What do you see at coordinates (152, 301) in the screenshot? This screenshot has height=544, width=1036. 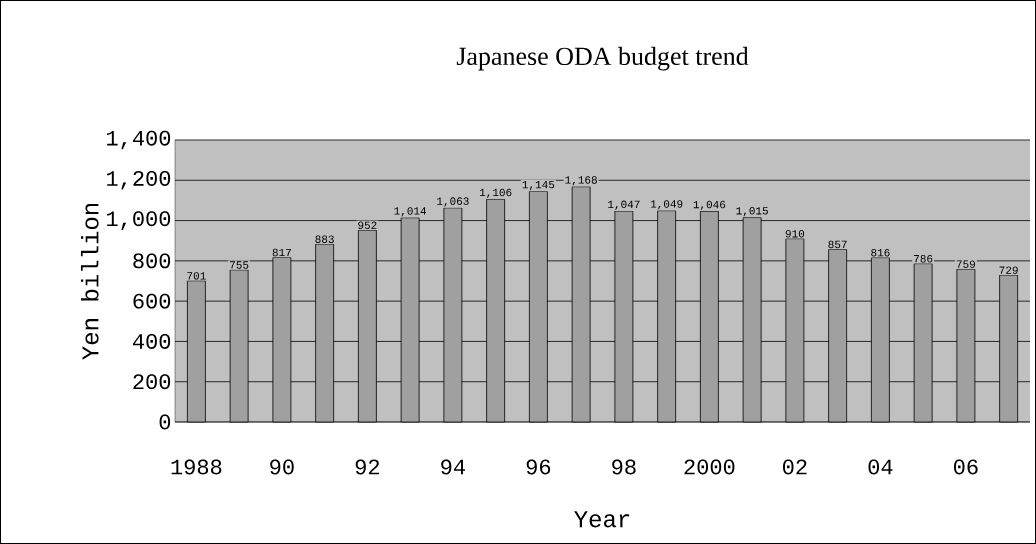 I see `y-tick-label: 600` at bounding box center [152, 301].